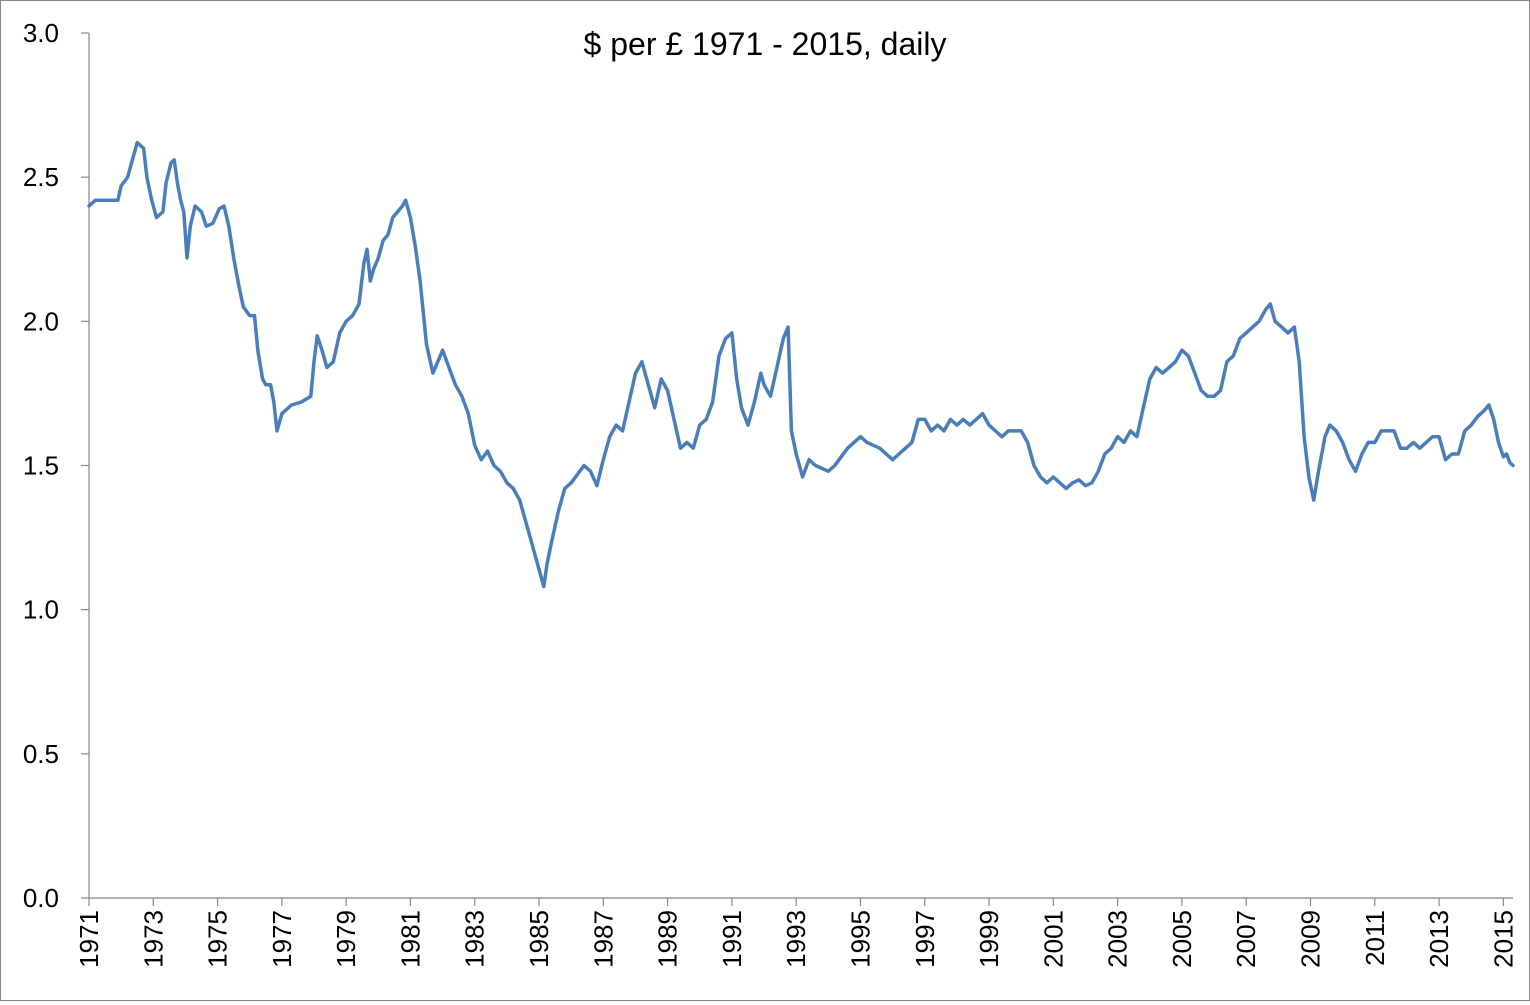 Image resolution: width=1530 pixels, height=1005 pixels. Describe the element at coordinates (346, 939) in the screenshot. I see `x-tick-label: 1979` at that location.